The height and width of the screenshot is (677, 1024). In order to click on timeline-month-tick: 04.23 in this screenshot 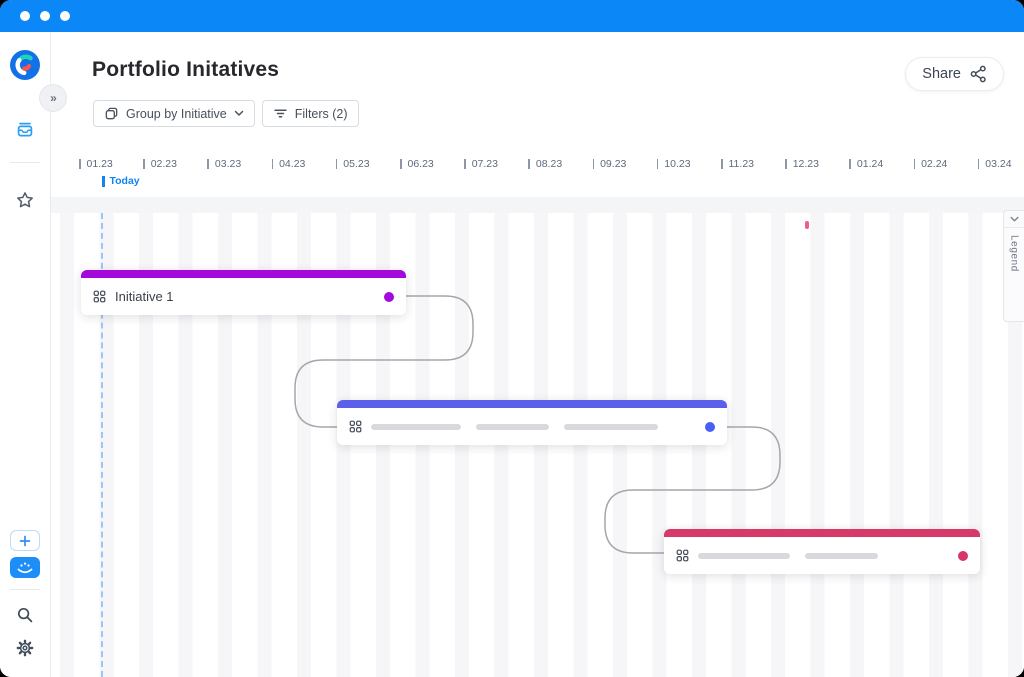, I will do `click(288, 164)`.